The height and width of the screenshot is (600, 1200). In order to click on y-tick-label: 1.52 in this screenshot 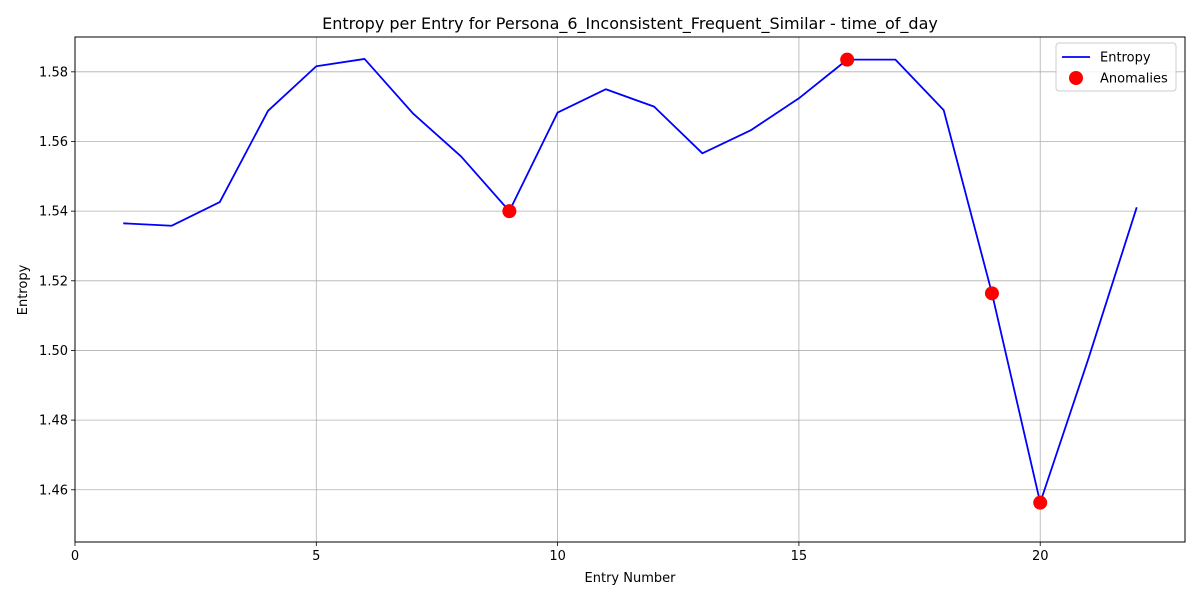, I will do `click(53, 281)`.